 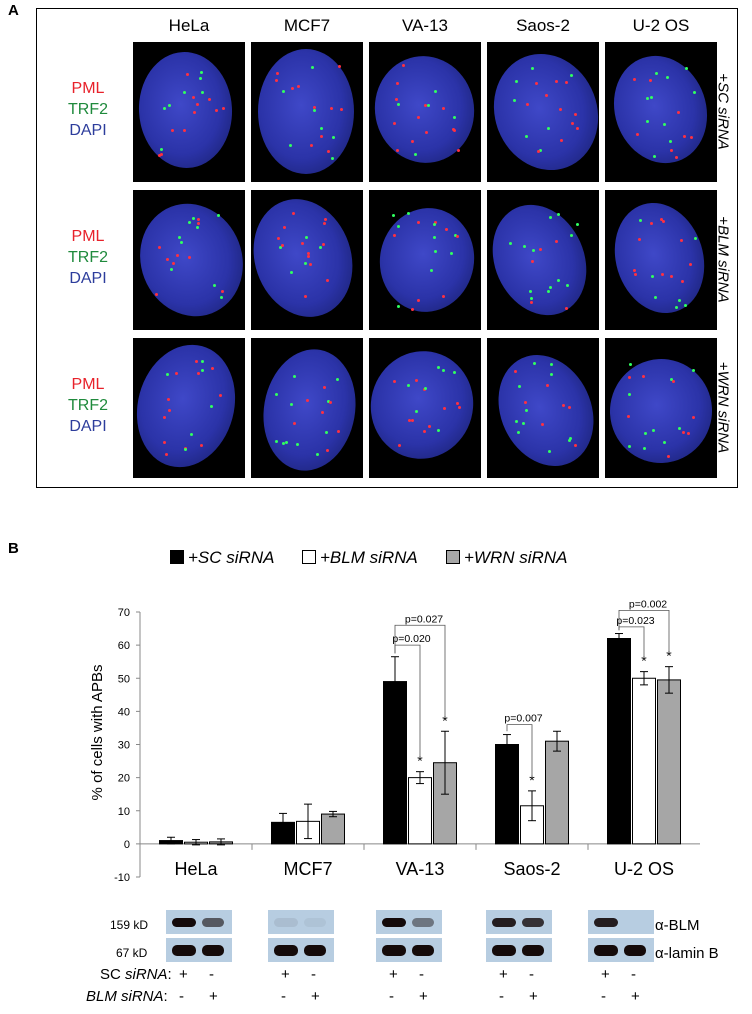 What do you see at coordinates (307, 25) in the screenshot?
I see `column-header-mcf7: MCF7` at bounding box center [307, 25].